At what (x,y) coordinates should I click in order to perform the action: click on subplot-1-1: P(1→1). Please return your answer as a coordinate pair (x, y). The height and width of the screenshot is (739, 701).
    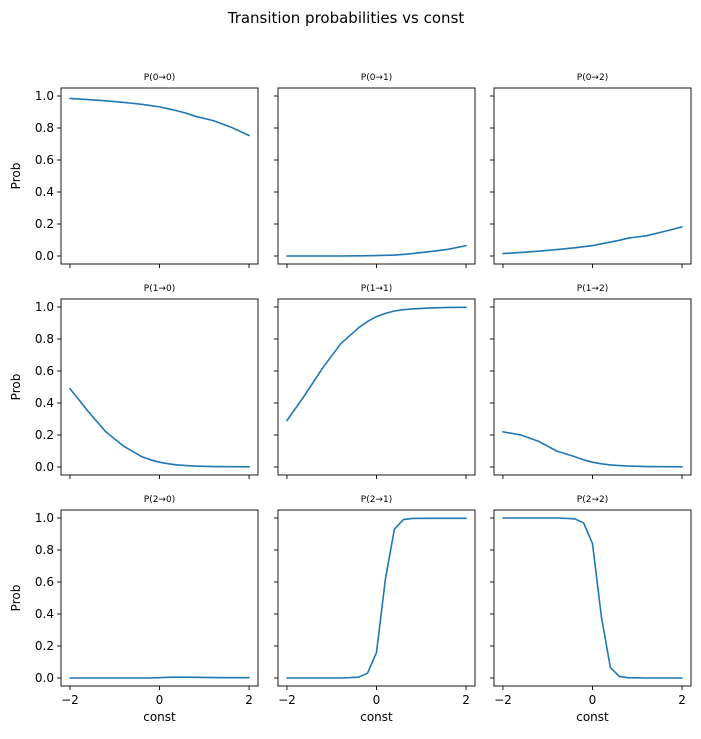
    Looking at the image, I should click on (375, 381).